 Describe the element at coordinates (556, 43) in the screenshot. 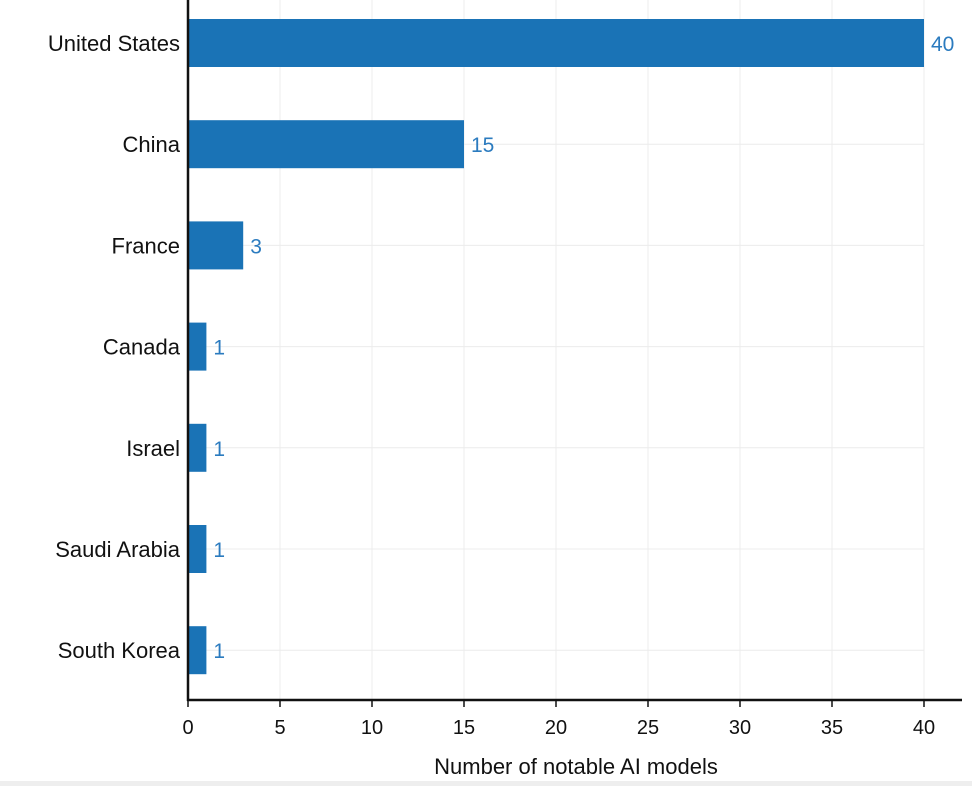

I see `bar-united-states` at that location.